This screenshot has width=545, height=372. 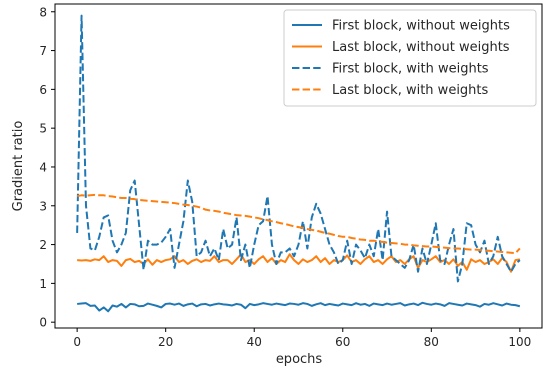 I want to click on legend-label: First block, without weights, so click(x=421, y=26).